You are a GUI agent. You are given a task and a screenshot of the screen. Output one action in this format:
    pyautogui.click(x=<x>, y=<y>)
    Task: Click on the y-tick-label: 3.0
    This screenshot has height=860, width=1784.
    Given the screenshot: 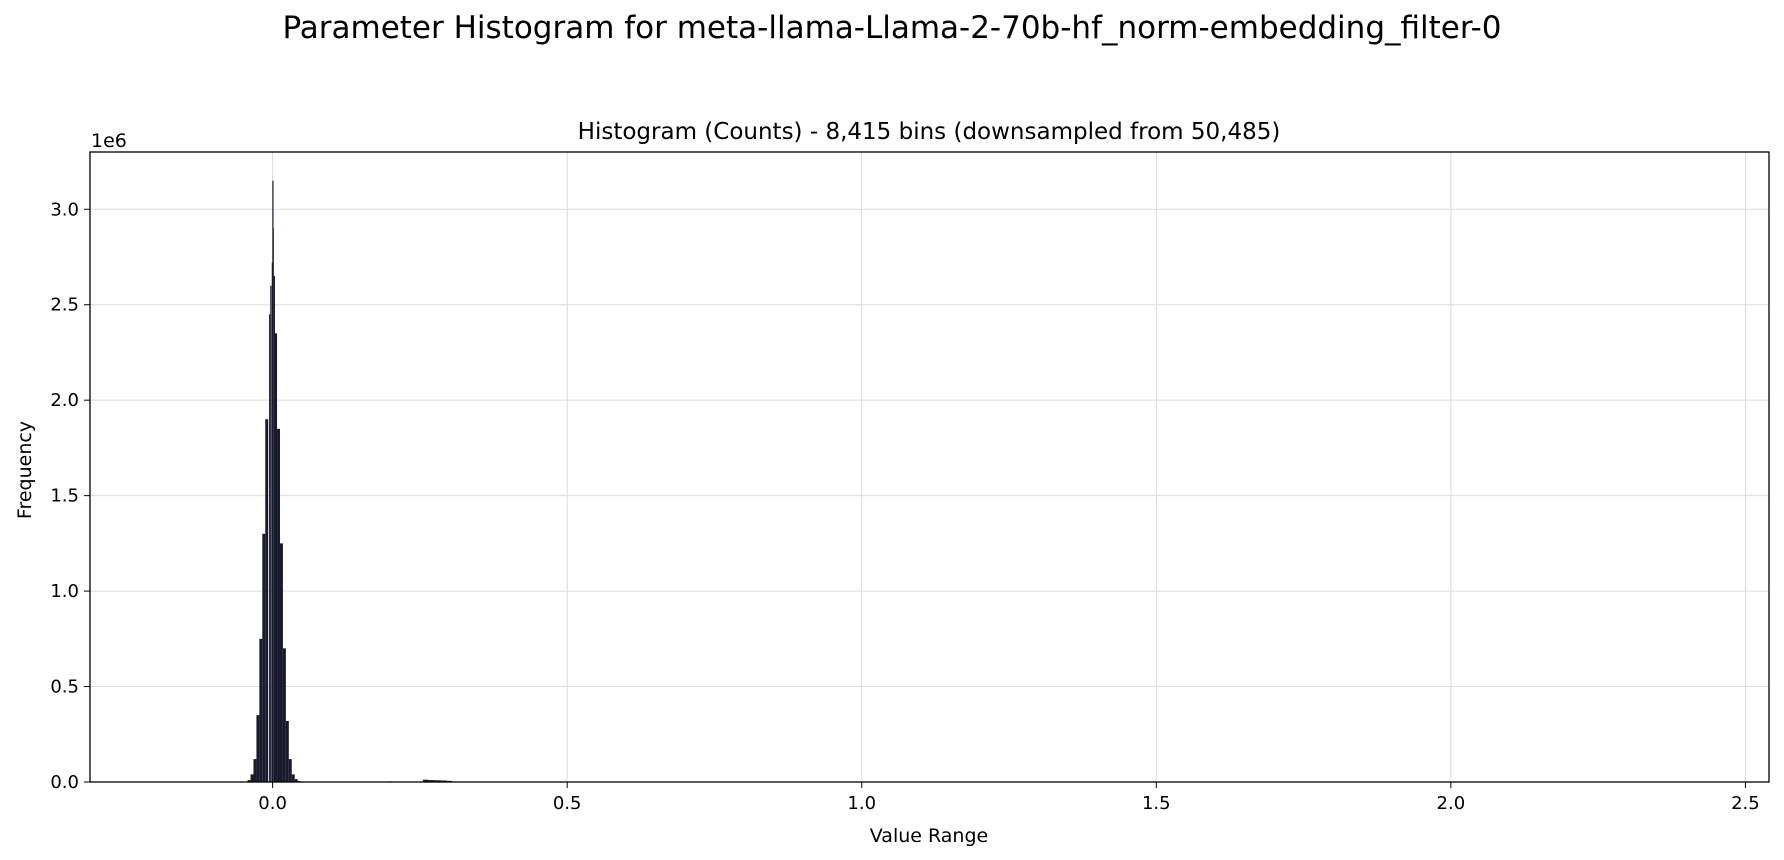 What is the action you would take?
    pyautogui.click(x=64, y=209)
    